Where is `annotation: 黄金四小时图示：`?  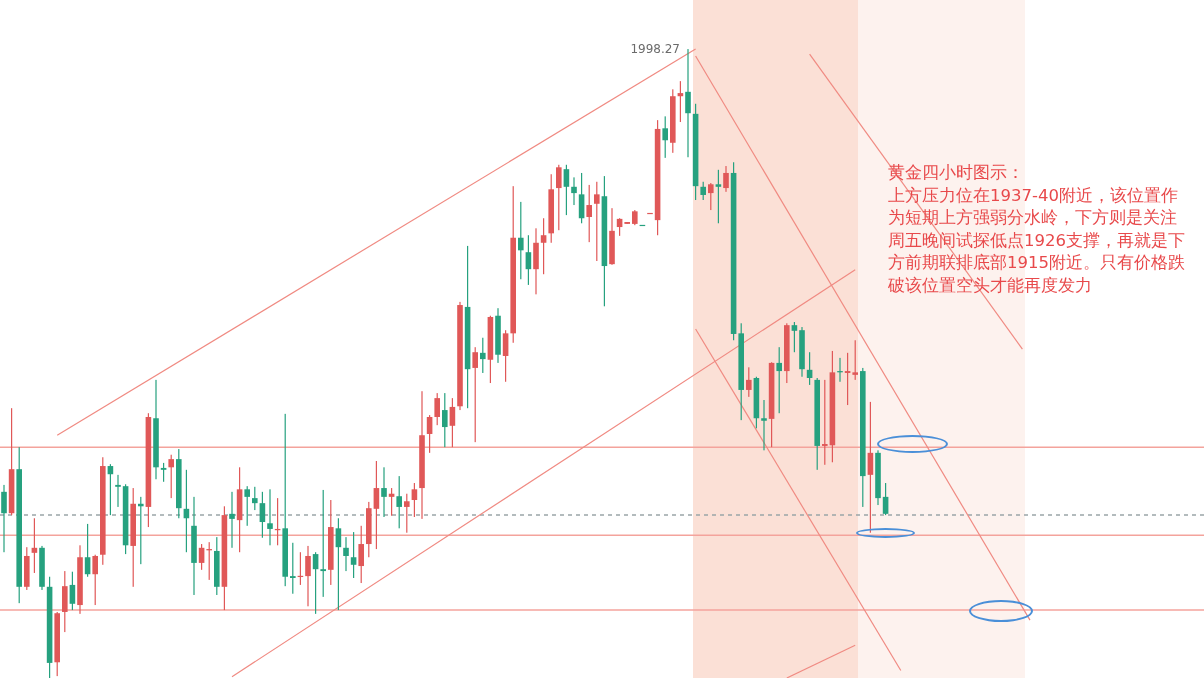
annotation: 黄金四小时图示： is located at coordinates (956, 173).